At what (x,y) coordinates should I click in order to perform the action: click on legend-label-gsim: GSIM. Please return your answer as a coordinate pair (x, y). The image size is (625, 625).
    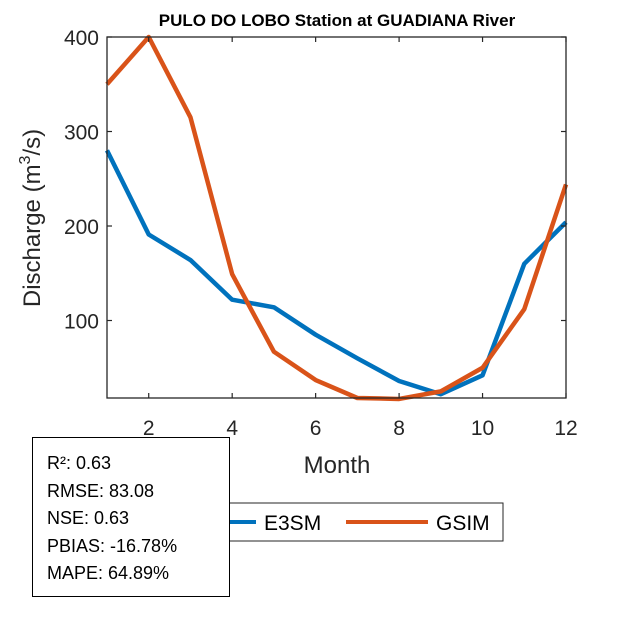
    Looking at the image, I should click on (463, 523).